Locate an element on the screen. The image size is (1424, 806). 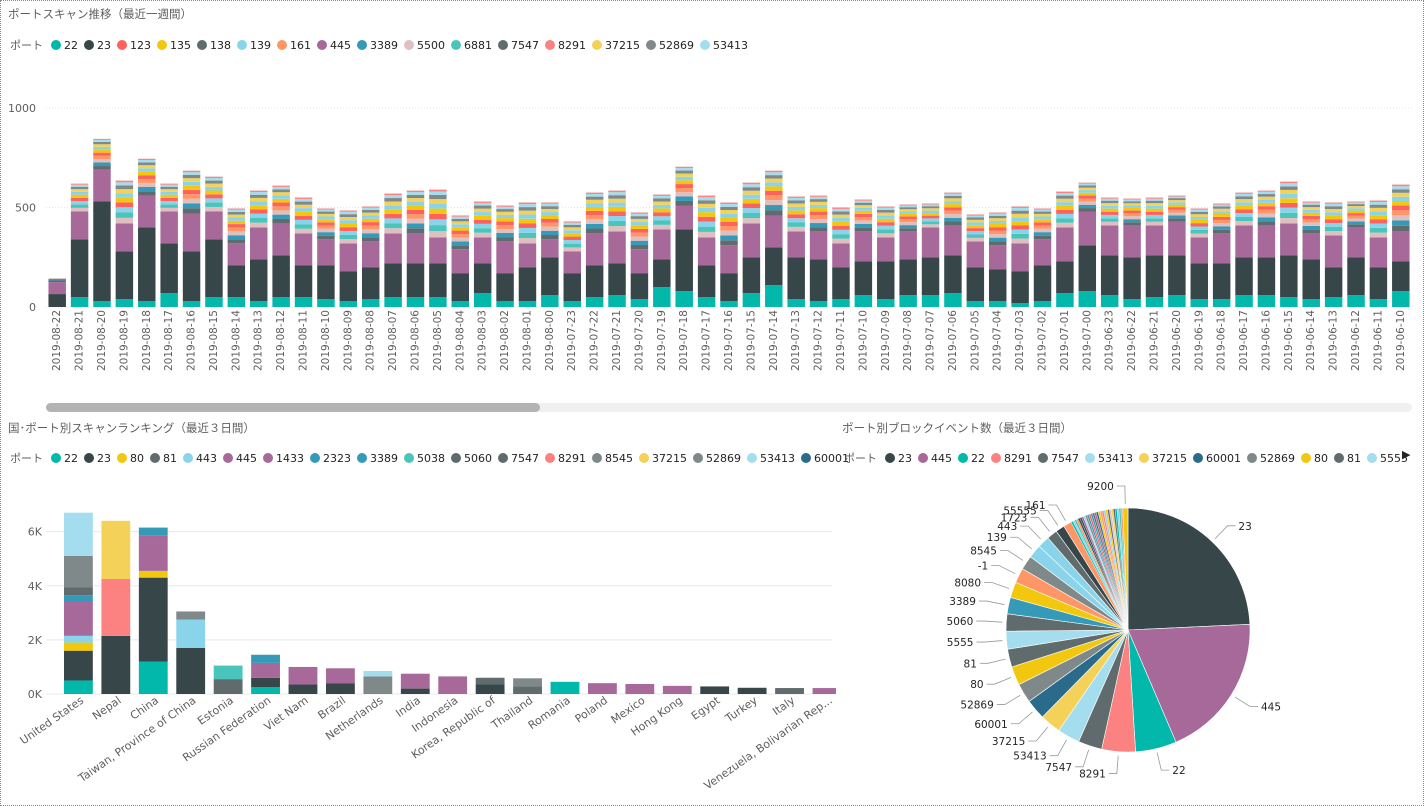
legend-item-81: 81 is located at coordinates (163, 458).